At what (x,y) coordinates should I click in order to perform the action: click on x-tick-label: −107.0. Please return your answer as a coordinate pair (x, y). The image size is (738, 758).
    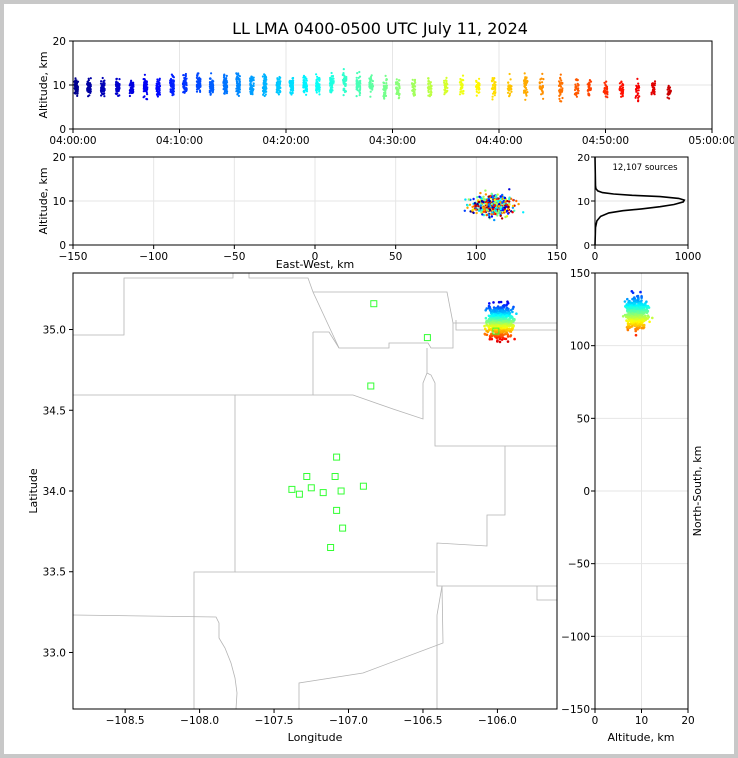
    Looking at the image, I should click on (348, 721).